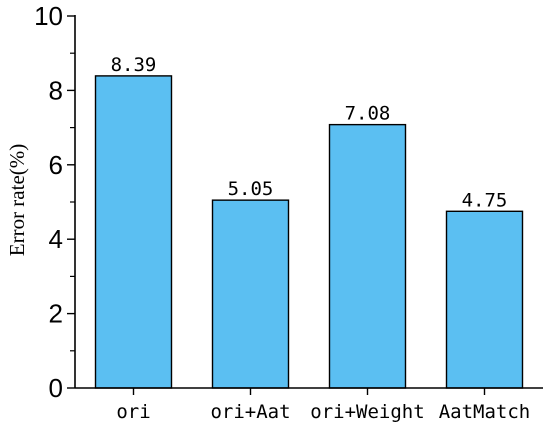 The height and width of the screenshot is (432, 550). I want to click on y-tick-label: 0, so click(56, 388).